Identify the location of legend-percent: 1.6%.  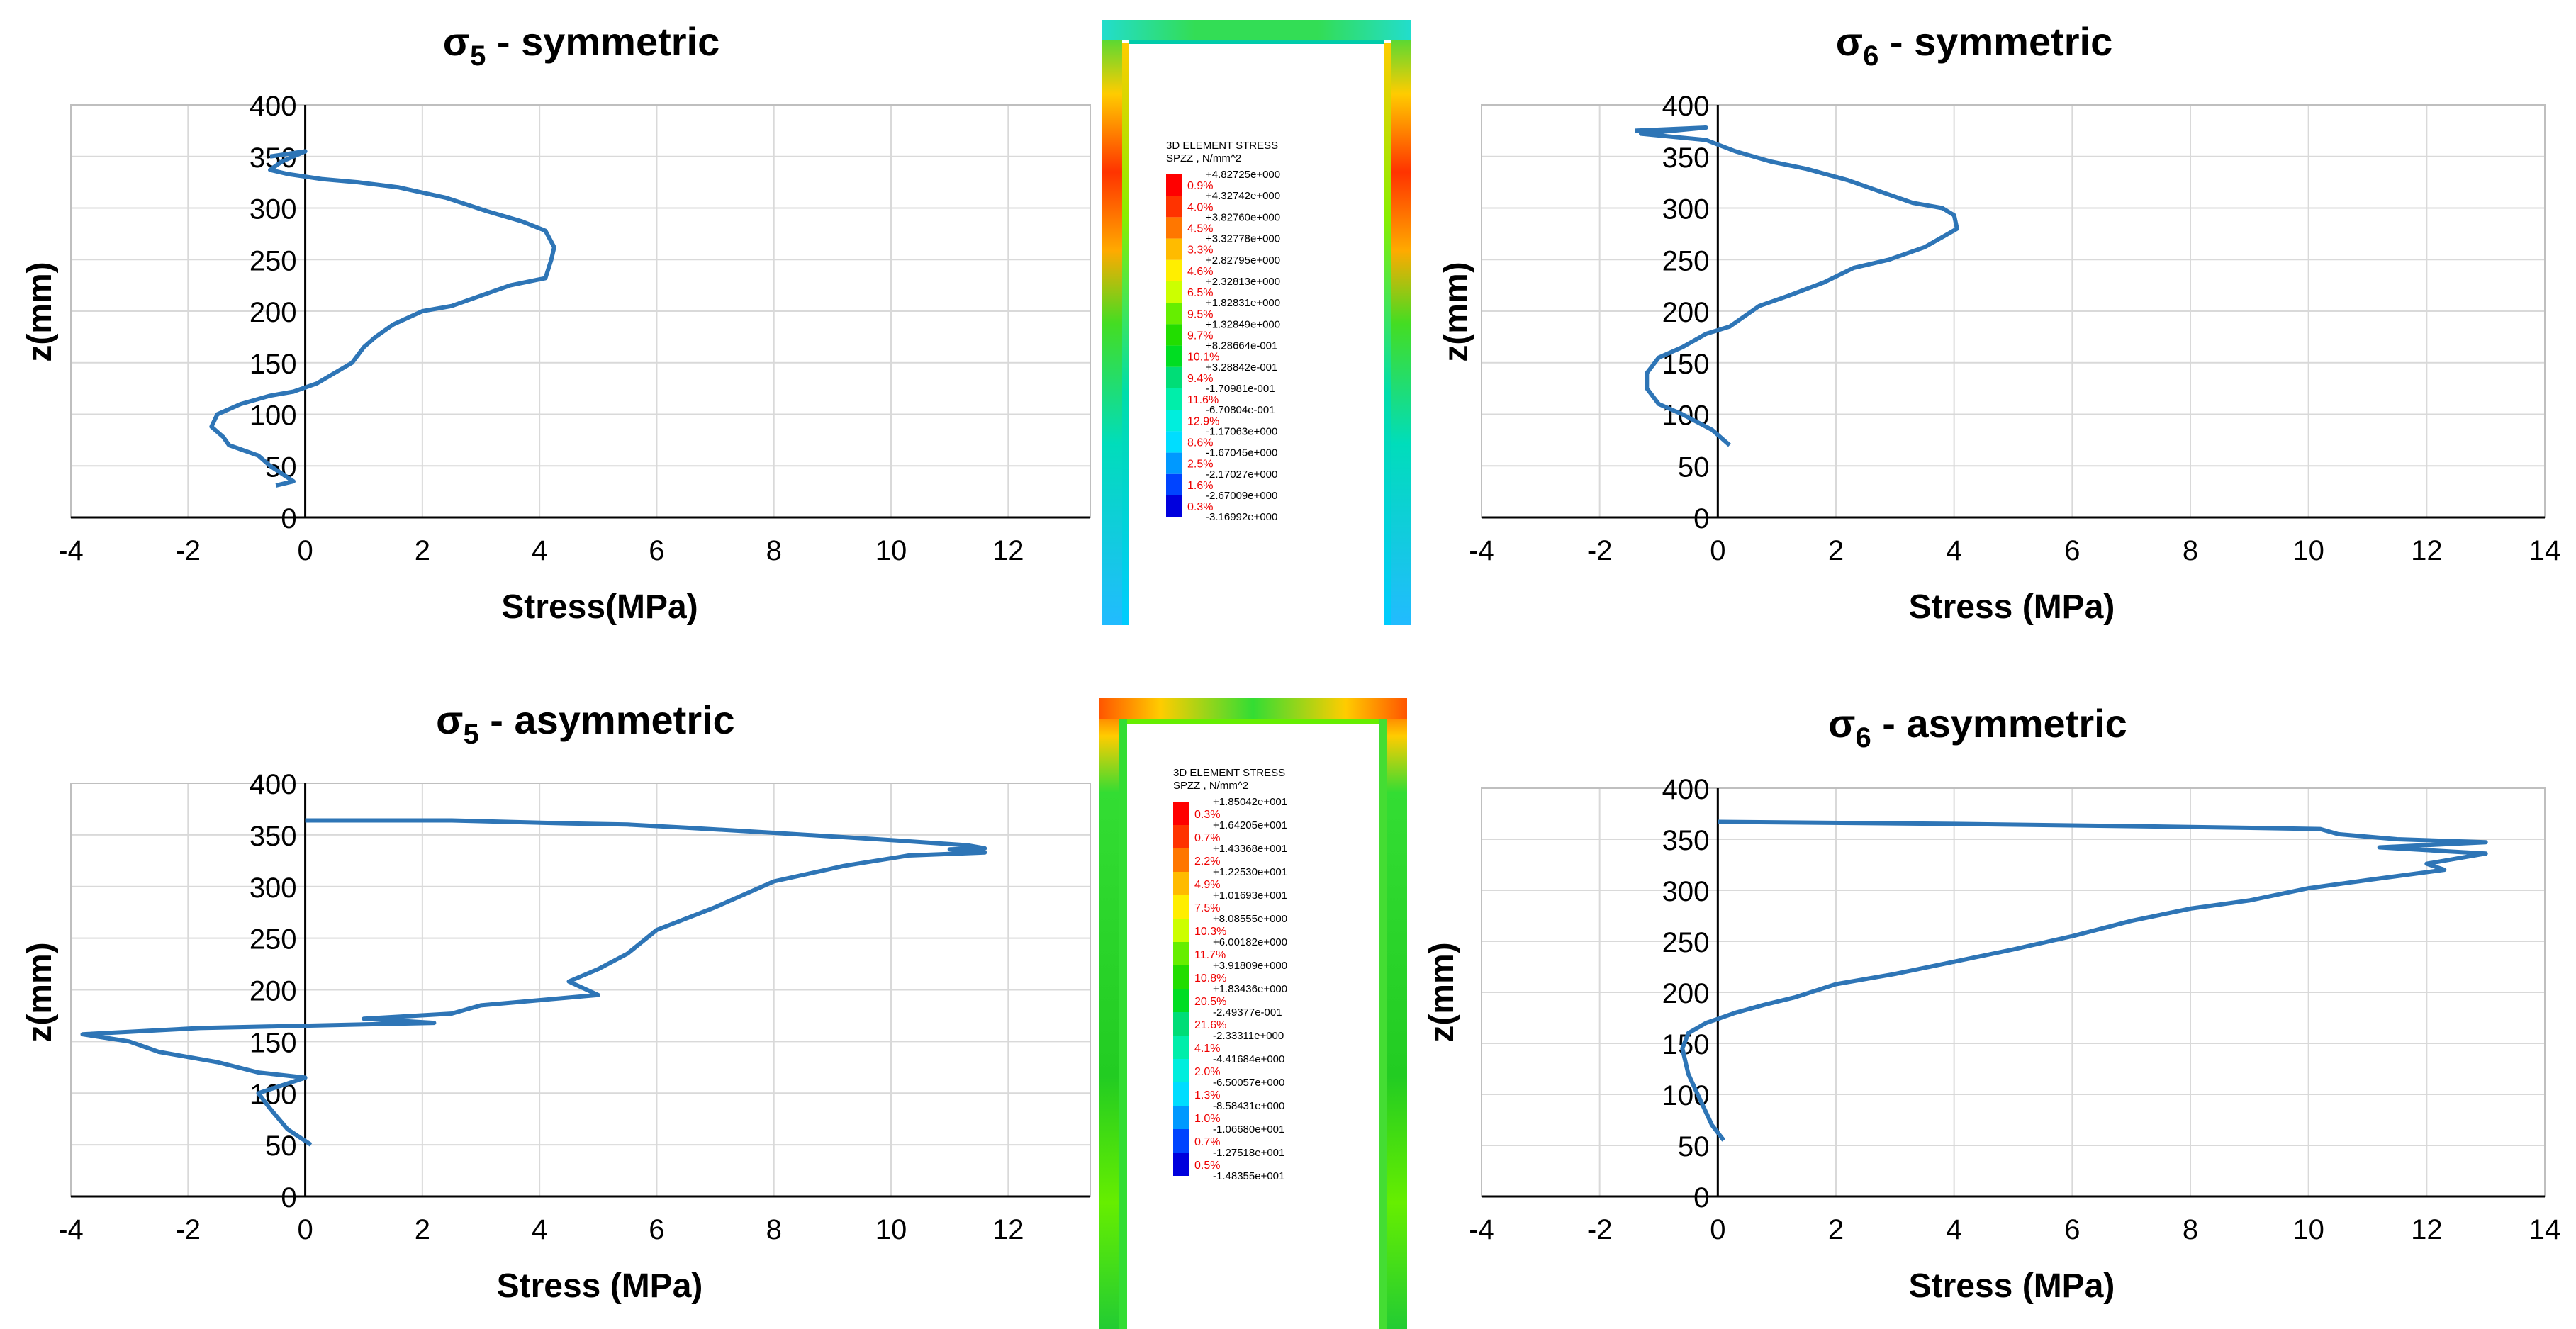
(1200, 486).